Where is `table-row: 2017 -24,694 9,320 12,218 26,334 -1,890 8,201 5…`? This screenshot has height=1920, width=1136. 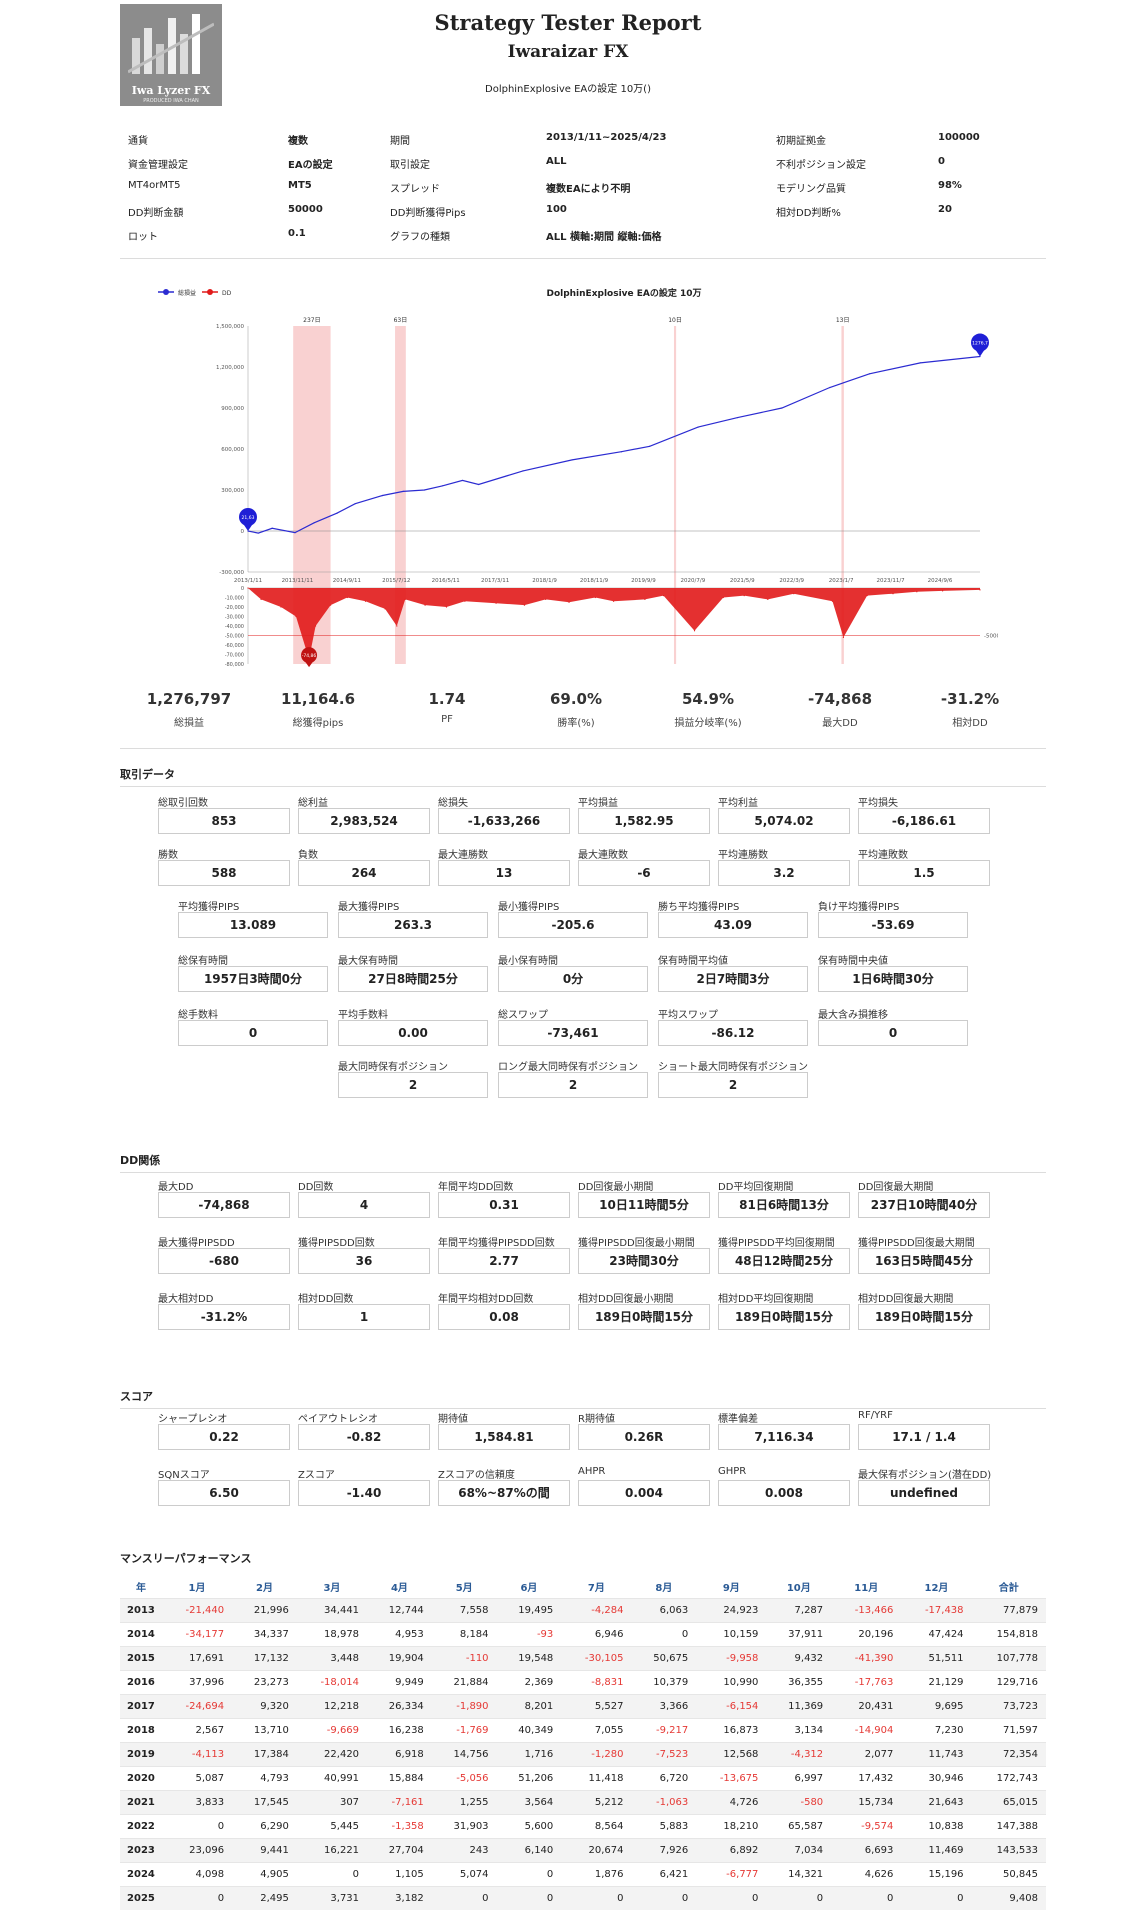 table-row: 2017 -24,694 9,320 12,218 26,334 -1,890 8,201 5… is located at coordinates (583, 1705).